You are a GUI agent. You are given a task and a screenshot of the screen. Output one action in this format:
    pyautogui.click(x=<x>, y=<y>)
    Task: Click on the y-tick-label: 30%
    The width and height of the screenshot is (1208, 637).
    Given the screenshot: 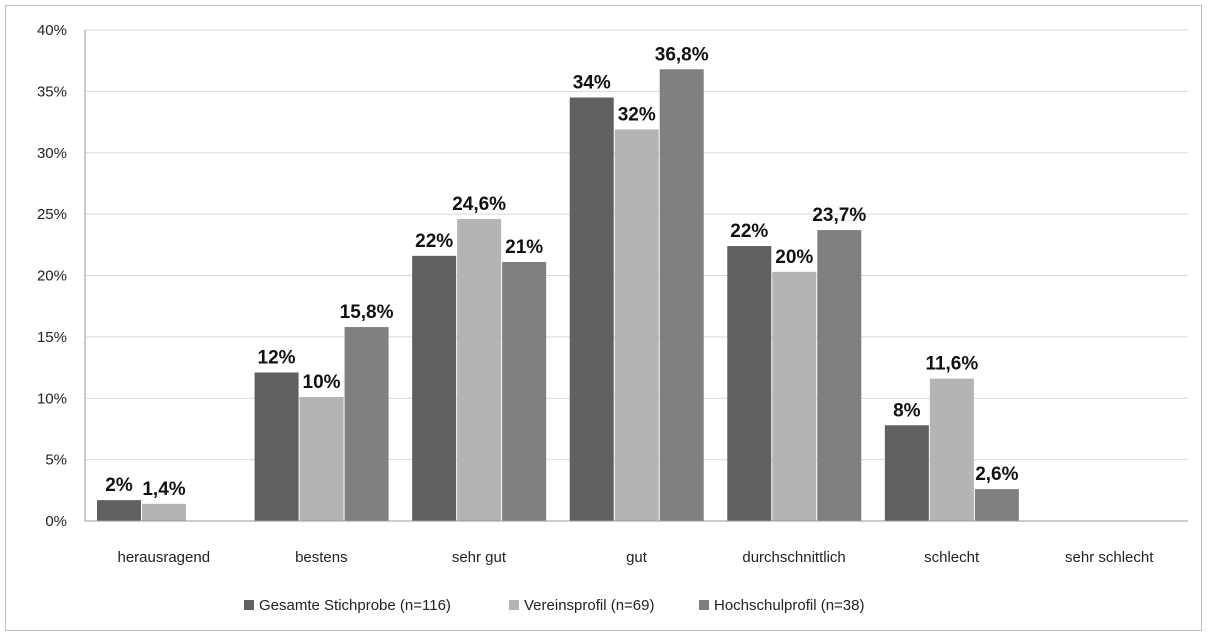 What is the action you would take?
    pyautogui.click(x=52, y=153)
    